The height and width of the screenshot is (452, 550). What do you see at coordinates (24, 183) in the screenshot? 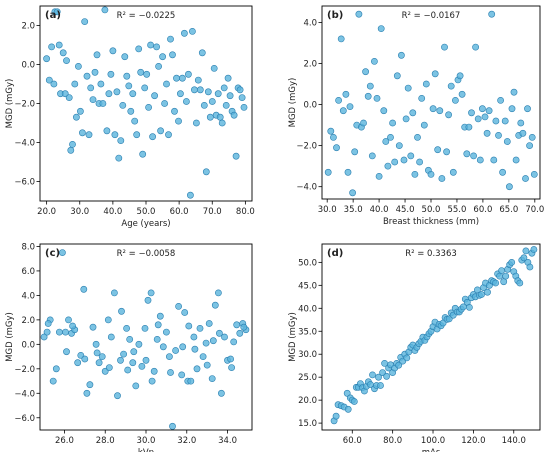
I see `y-tick-label: −6.0` at bounding box center [24, 183].